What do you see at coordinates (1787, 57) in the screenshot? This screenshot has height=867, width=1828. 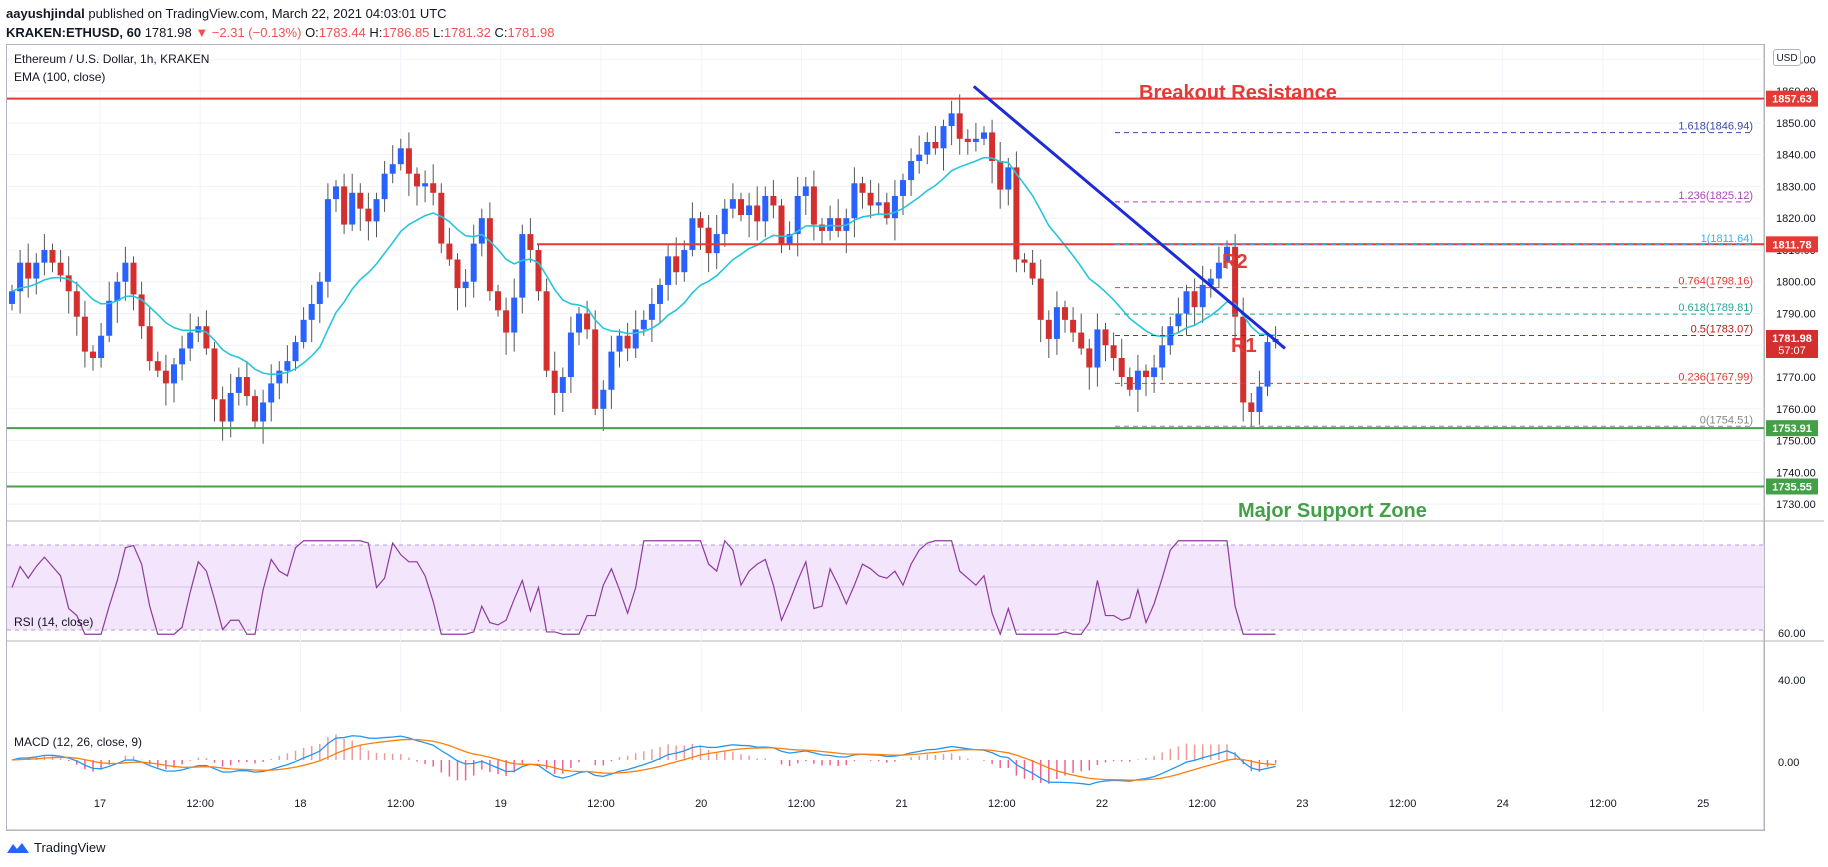 I see `currency-button: USD` at bounding box center [1787, 57].